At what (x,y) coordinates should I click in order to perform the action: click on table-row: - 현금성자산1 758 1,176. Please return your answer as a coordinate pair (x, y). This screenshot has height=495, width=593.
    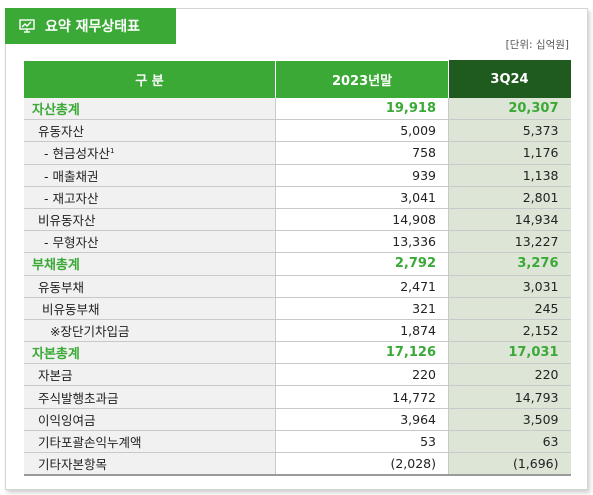
    Looking at the image, I should click on (297, 153).